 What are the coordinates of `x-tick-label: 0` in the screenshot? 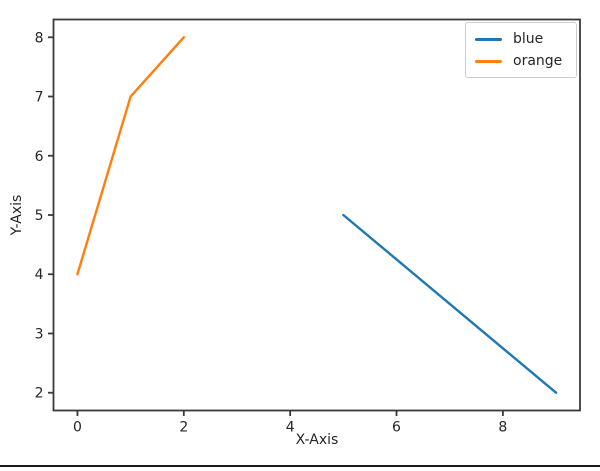 It's located at (77, 428).